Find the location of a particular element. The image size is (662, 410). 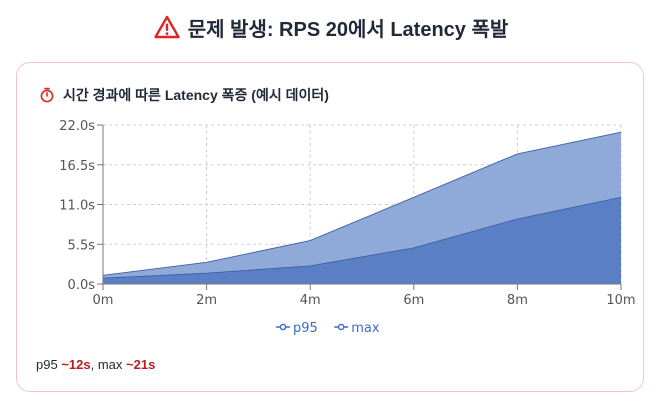

x-tick-label: 6m is located at coordinates (413, 300).